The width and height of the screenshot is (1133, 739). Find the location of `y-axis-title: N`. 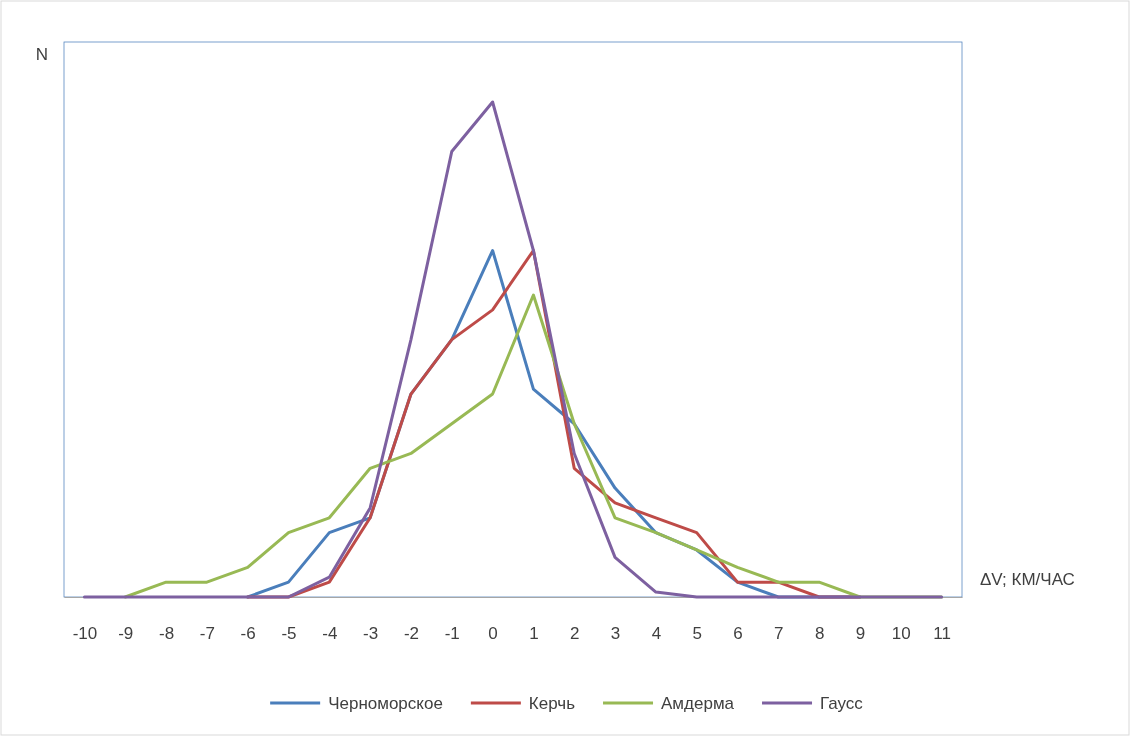

y-axis-title: N is located at coordinates (42, 54).